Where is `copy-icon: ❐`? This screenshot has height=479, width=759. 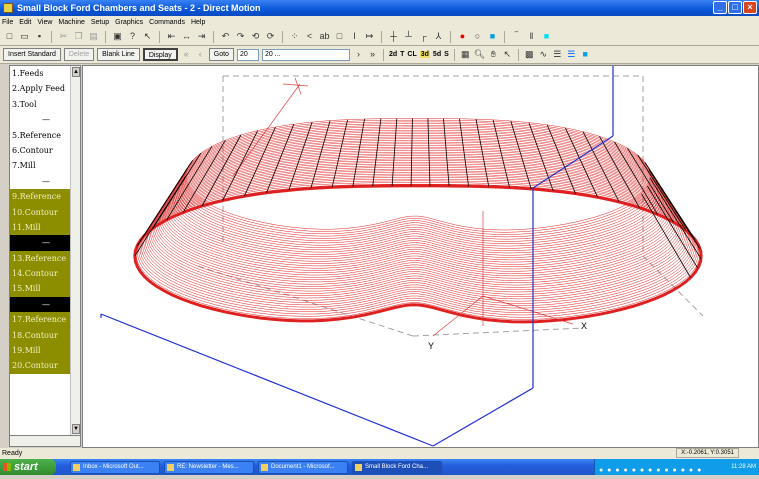 copy-icon: ❐ is located at coordinates (78, 36).